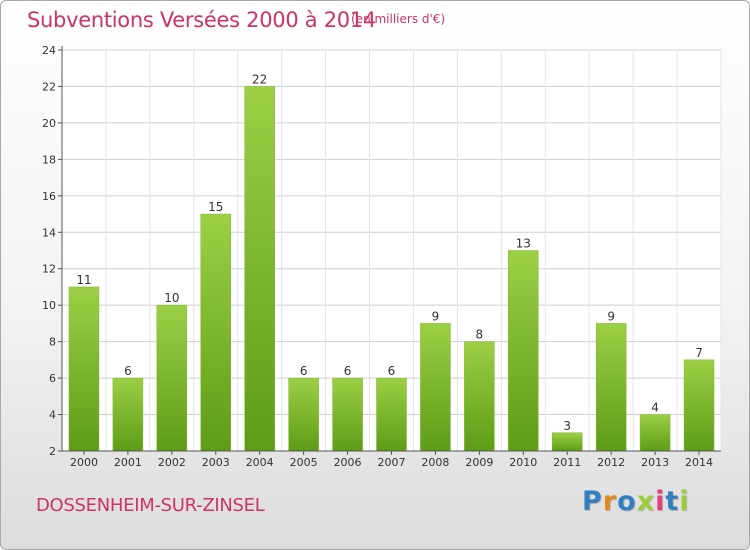 The image size is (750, 550). Describe the element at coordinates (479, 462) in the screenshot. I see `x-tick-label: 2009` at that location.